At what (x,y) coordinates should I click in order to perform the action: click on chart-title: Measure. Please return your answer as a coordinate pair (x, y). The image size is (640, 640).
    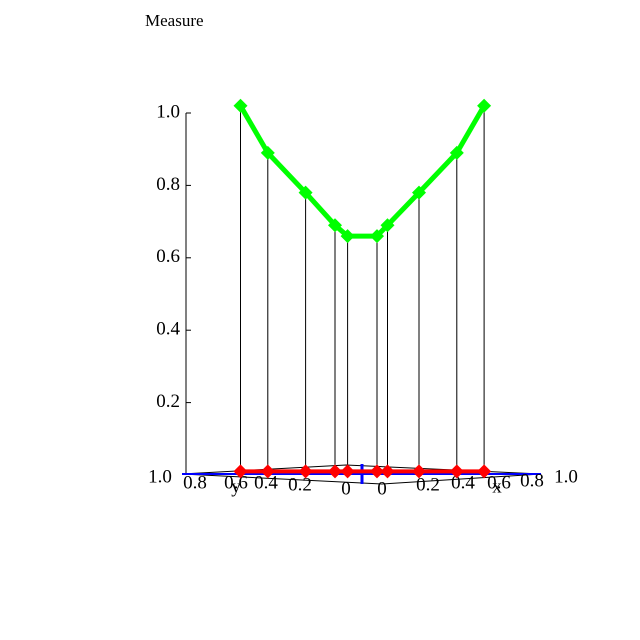
    Looking at the image, I should click on (174, 20).